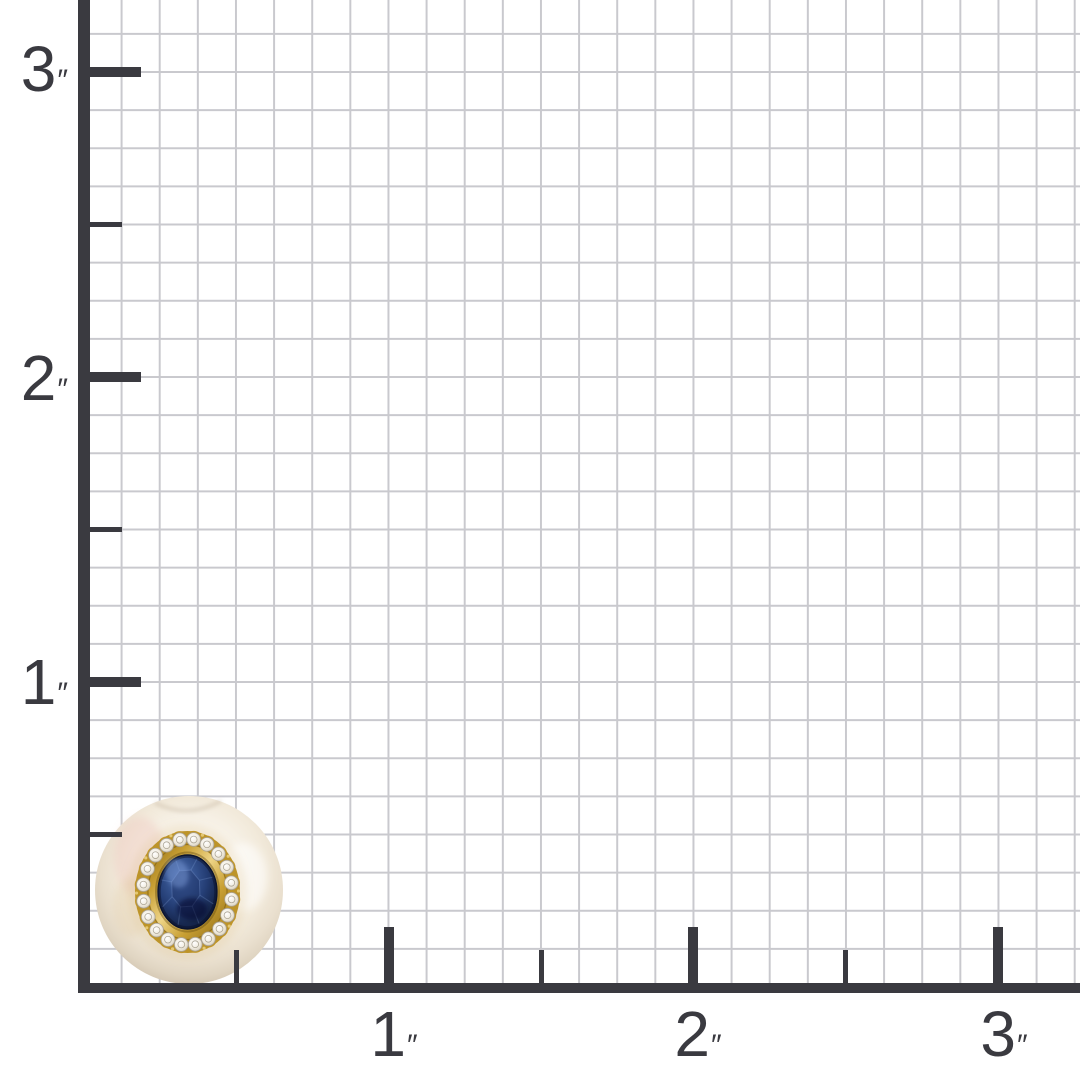  Describe the element at coordinates (110, 682) in the screenshot. I see `y-tick-major-1in` at that location.